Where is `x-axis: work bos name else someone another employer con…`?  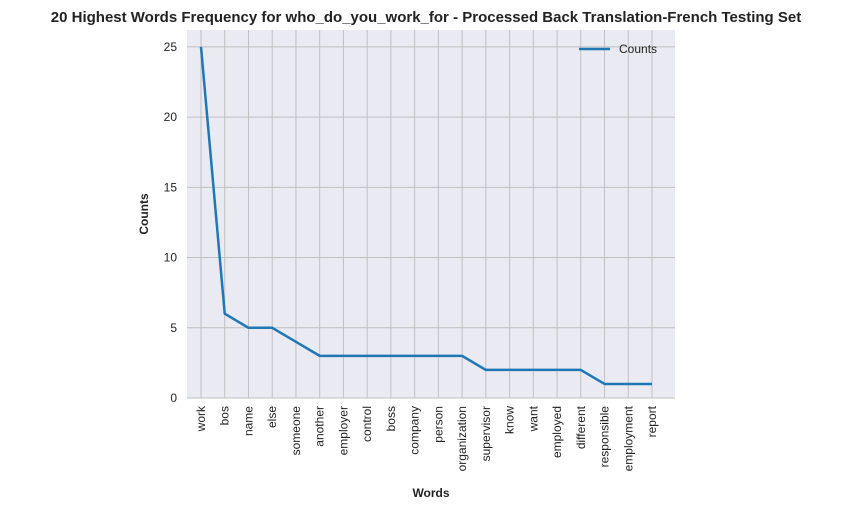 x-axis: work bos name else someone another employer con… is located at coordinates (426, 438).